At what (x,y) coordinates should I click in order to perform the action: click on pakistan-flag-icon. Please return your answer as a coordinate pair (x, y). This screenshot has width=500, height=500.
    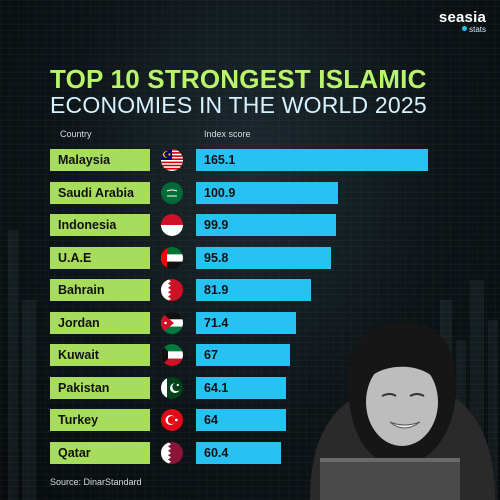
    Looking at the image, I should click on (172, 387).